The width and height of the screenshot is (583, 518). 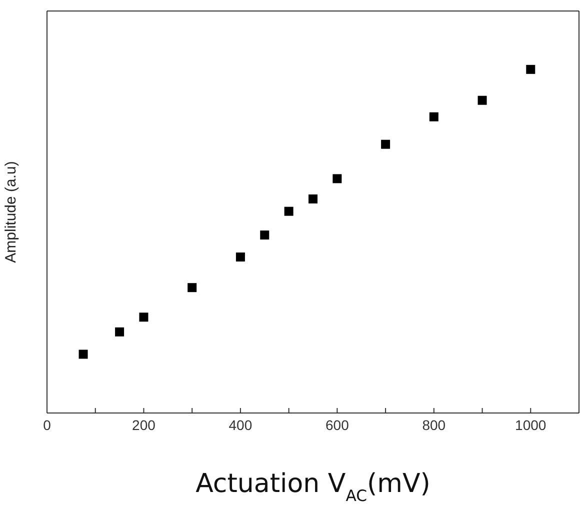 I want to click on x-tick-label: 400, so click(x=240, y=424).